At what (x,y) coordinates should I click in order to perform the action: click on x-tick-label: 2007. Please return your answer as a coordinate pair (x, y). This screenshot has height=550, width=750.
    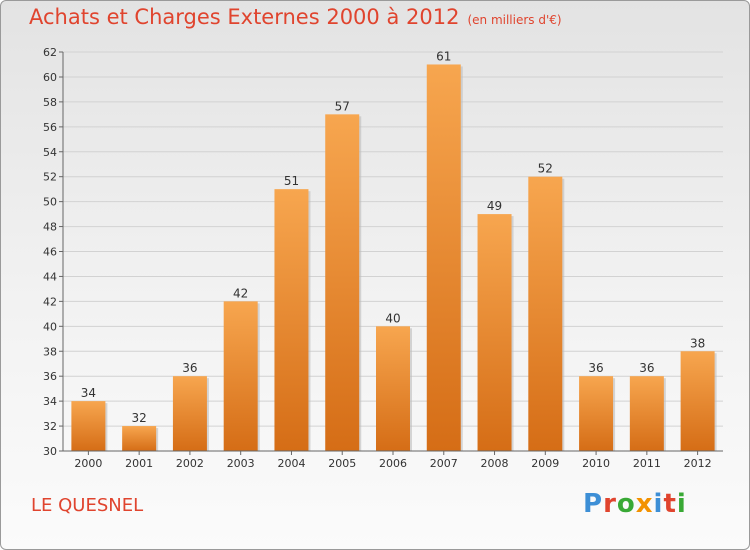
    Looking at the image, I should click on (444, 463).